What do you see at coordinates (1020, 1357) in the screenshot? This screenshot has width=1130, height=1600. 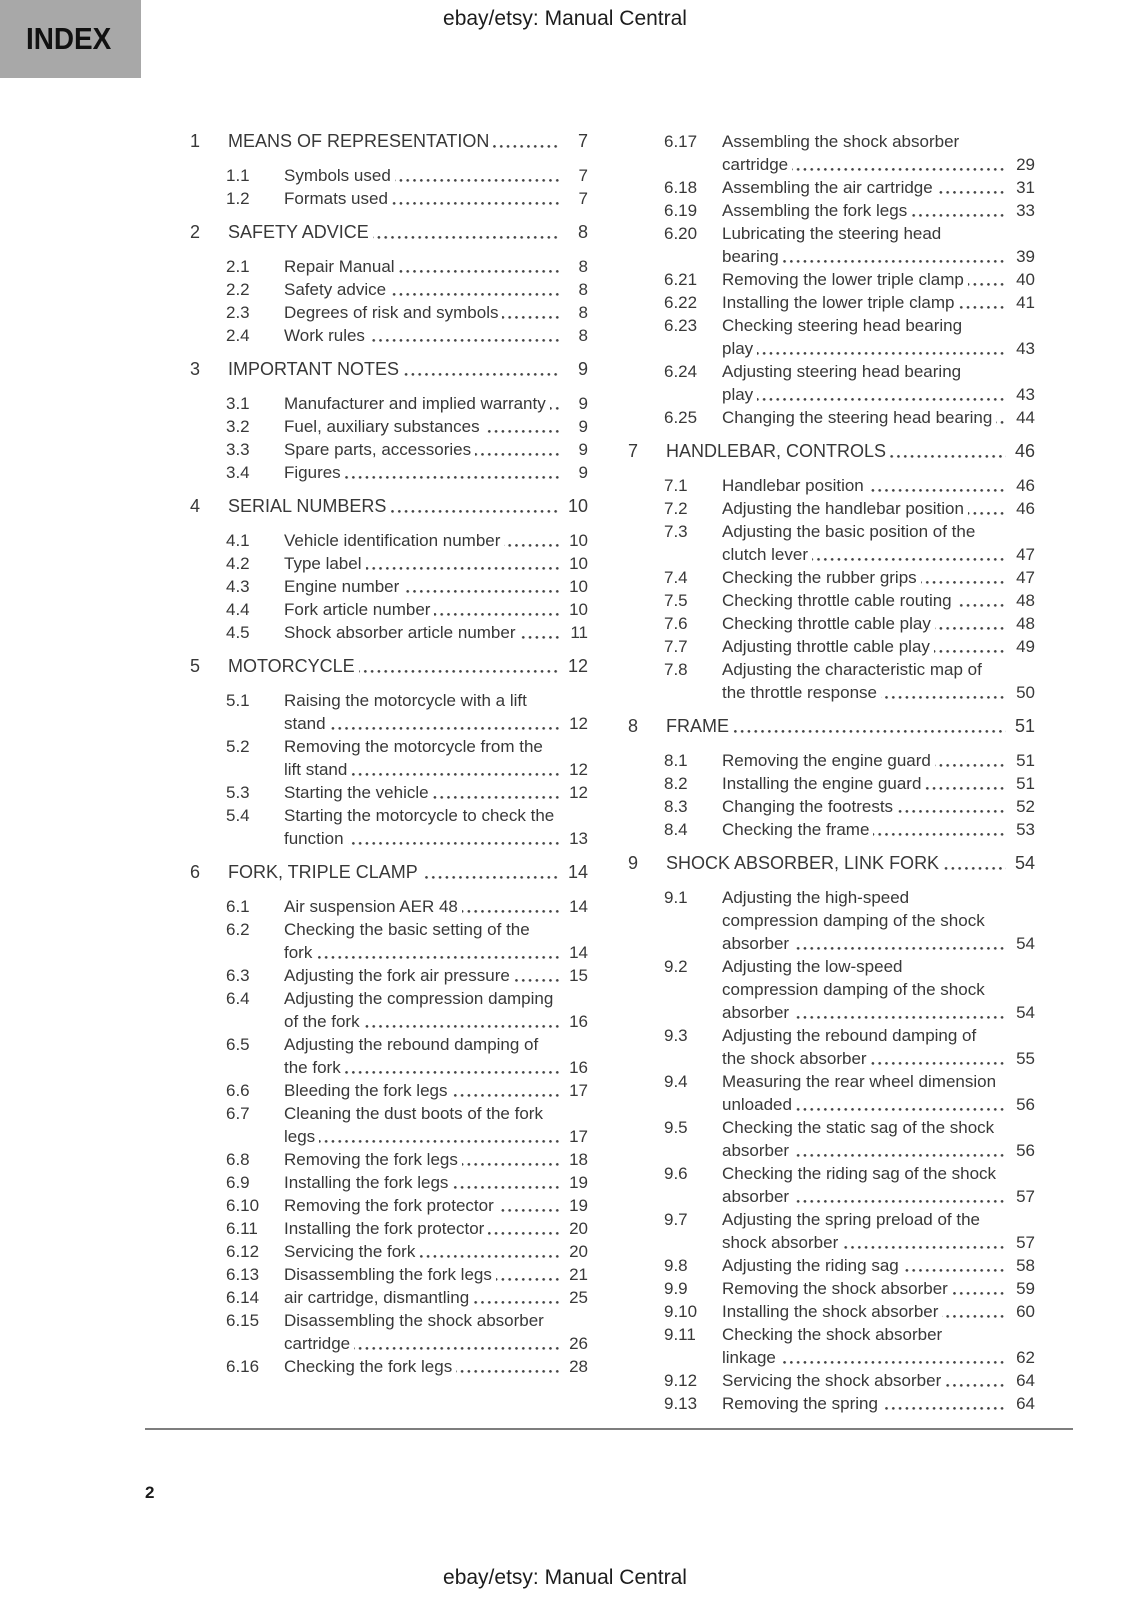 I see `toc-entry-page: 62` at bounding box center [1020, 1357].